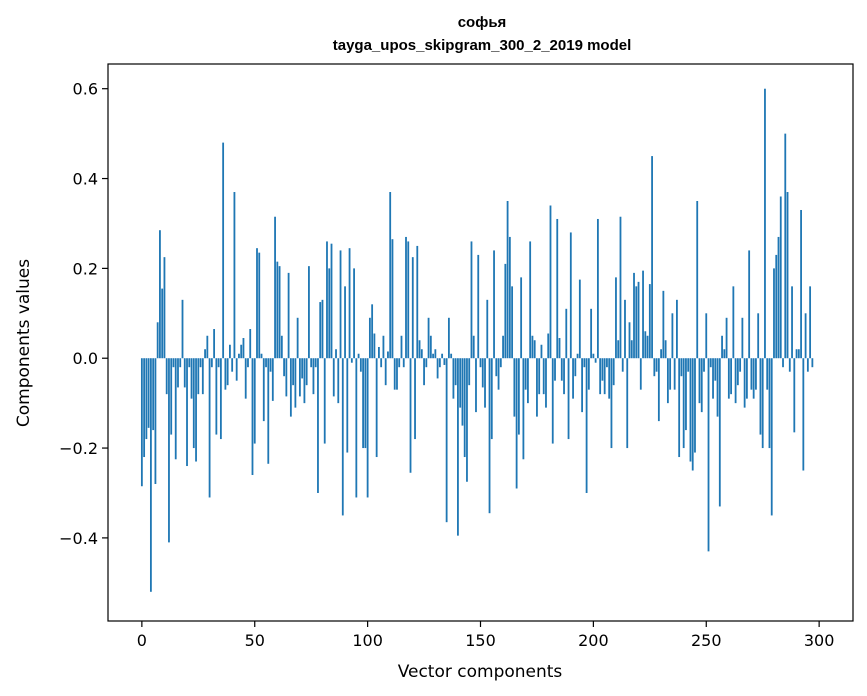 This screenshot has width=867, height=696. What do you see at coordinates (78, 448) in the screenshot?
I see `y-tick-label: −0.2` at bounding box center [78, 448].